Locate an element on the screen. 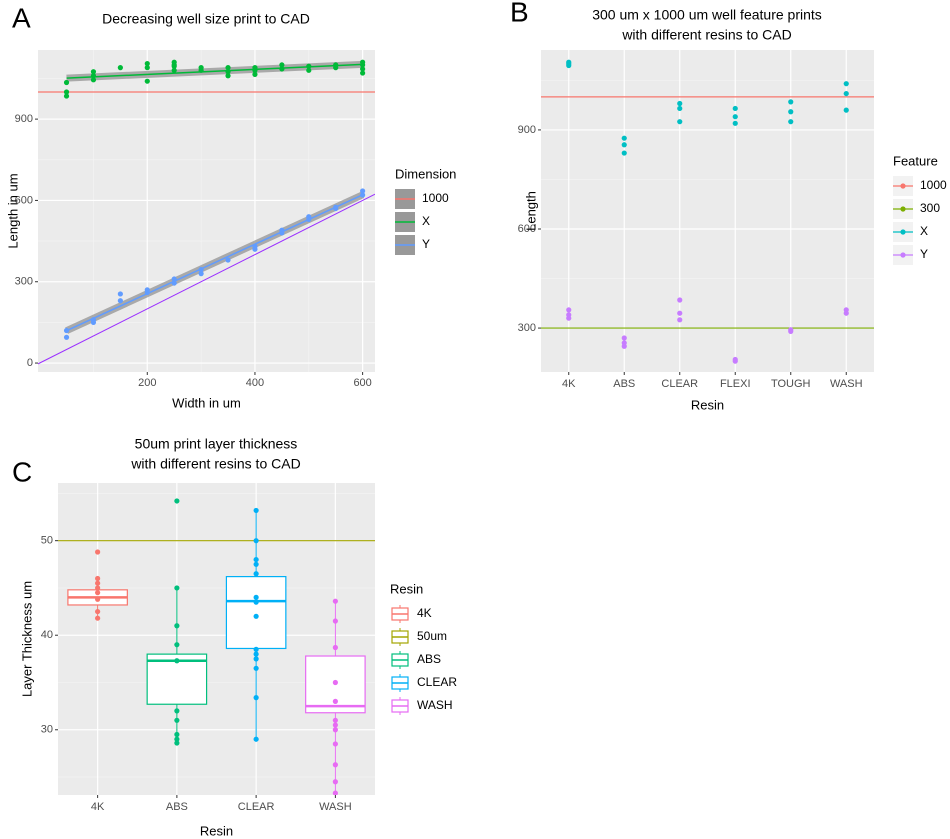  x-tick-label: WASH is located at coordinates (846, 384).